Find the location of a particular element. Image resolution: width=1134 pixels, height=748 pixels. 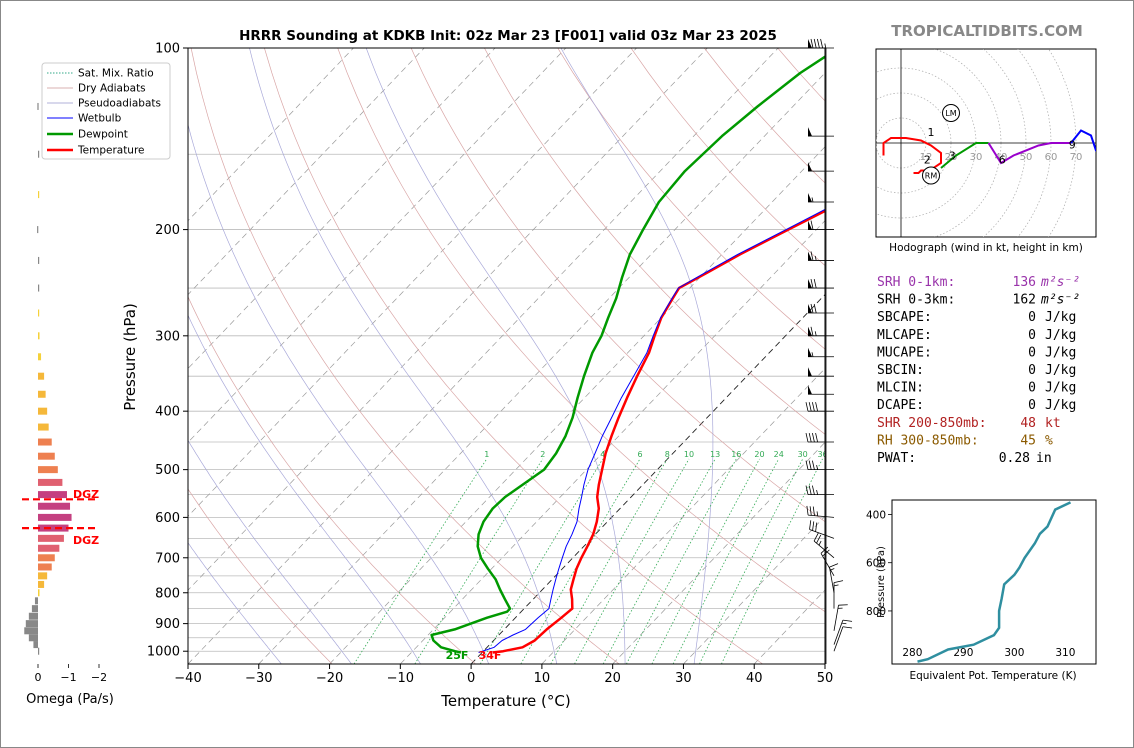

hodograph-ring-label: 20 is located at coordinates (951, 157).